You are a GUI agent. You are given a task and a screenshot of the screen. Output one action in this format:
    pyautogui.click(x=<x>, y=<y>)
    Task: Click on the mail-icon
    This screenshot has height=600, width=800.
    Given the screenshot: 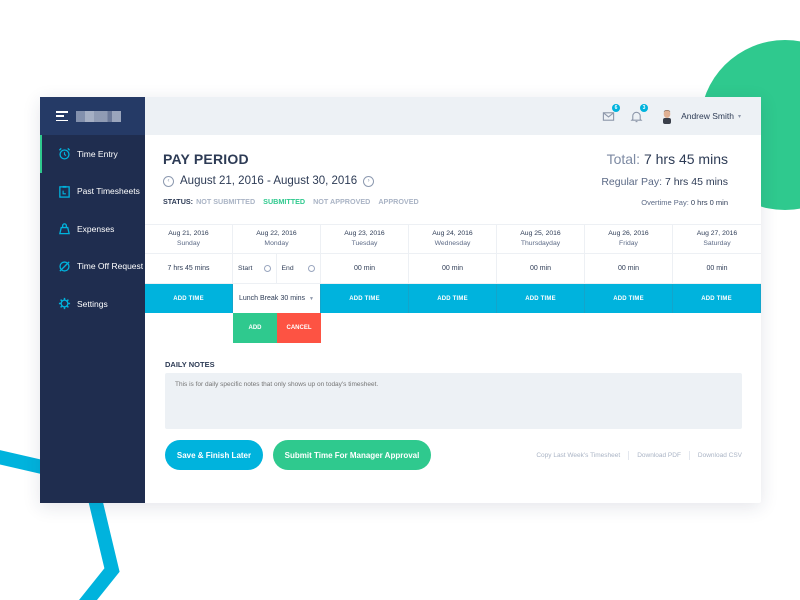 What is the action you would take?
    pyautogui.click(x=608, y=116)
    